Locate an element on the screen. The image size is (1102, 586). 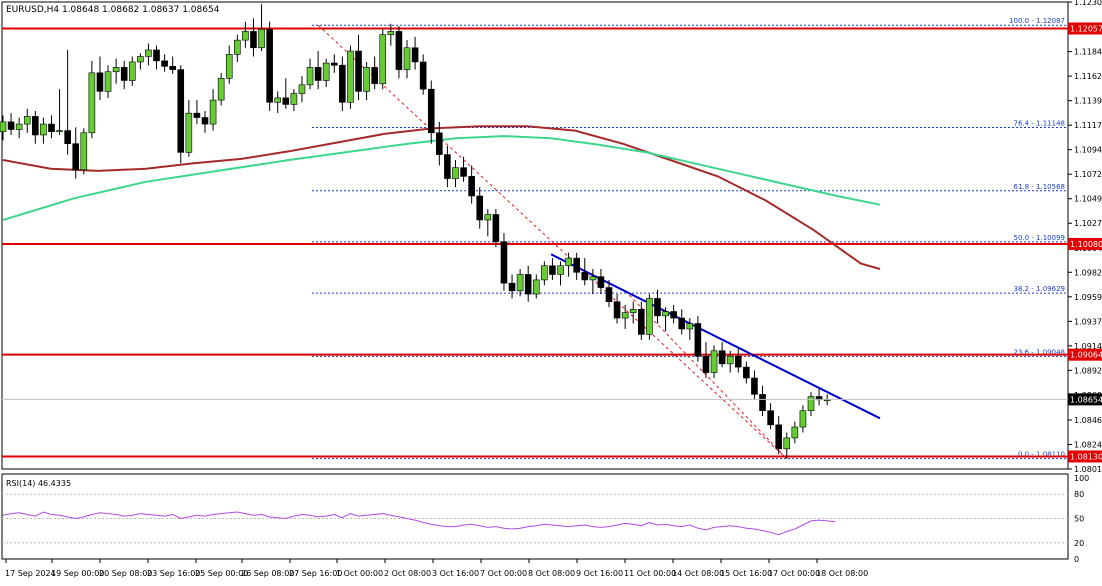
y-axis-tick-label: 1.08465 is located at coordinates (1088, 420).